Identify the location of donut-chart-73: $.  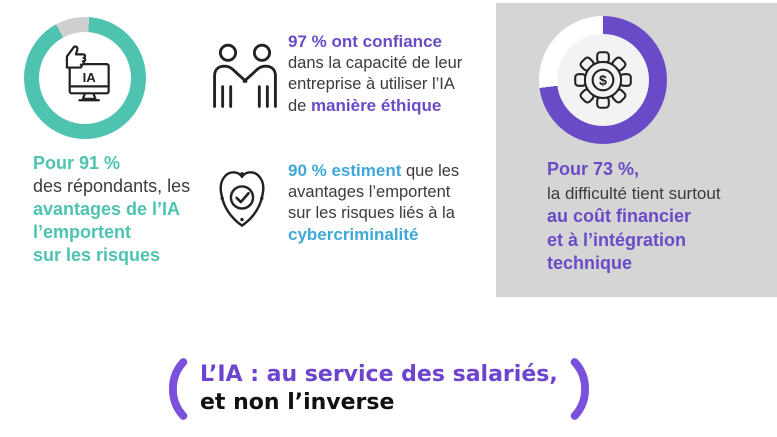
(603, 80).